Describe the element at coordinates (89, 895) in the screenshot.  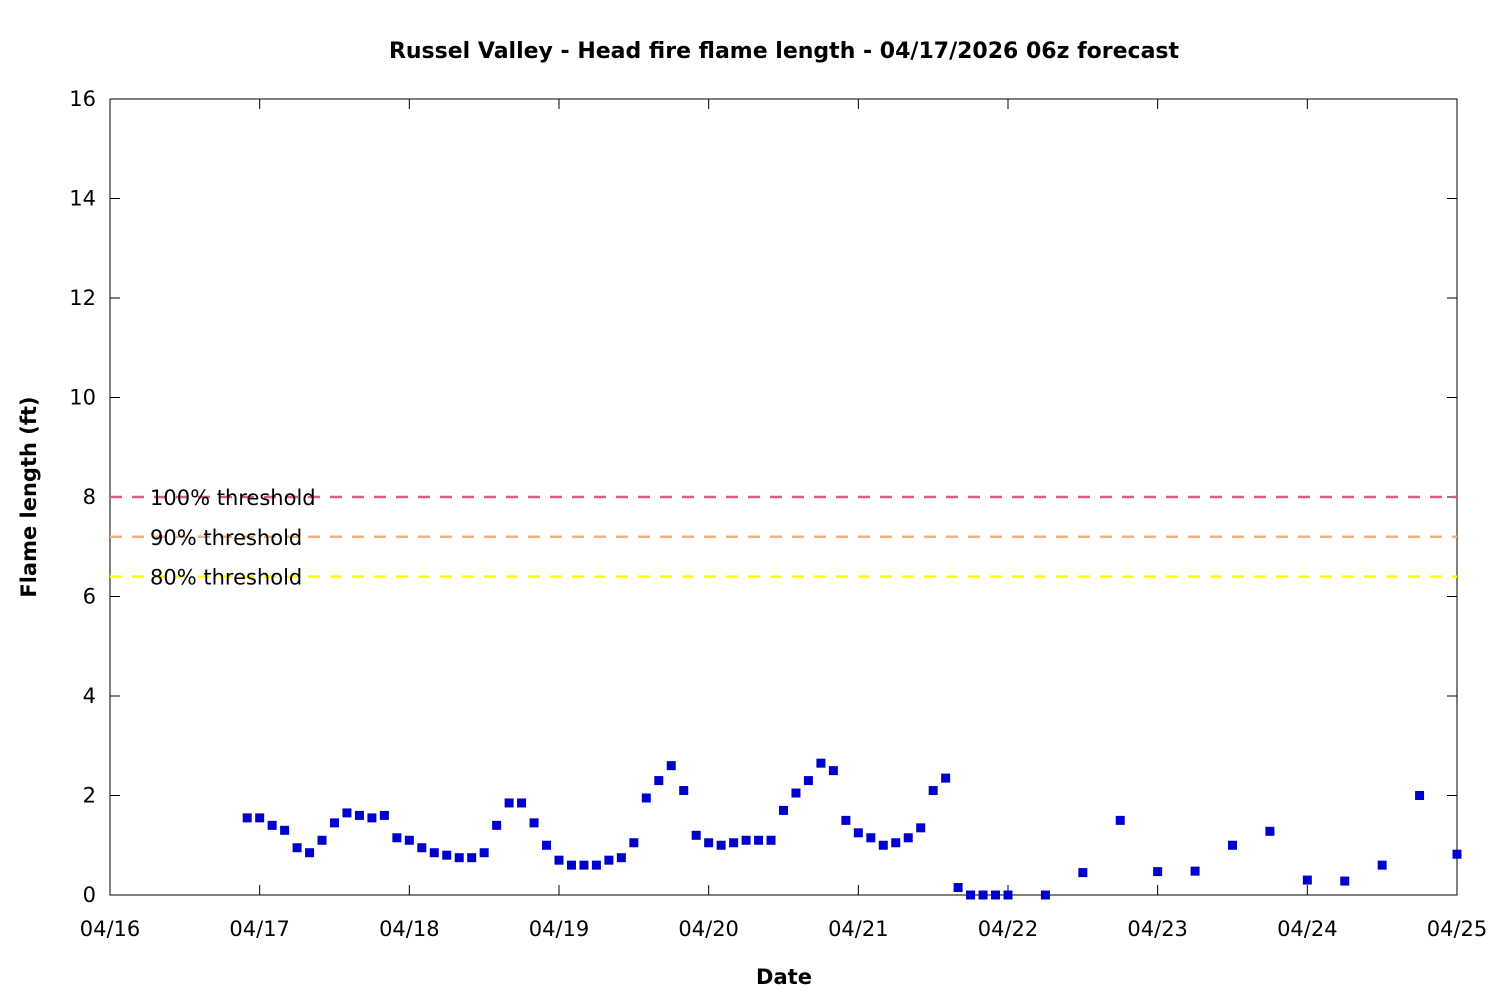
I see `y-tick-label: 0` at that location.